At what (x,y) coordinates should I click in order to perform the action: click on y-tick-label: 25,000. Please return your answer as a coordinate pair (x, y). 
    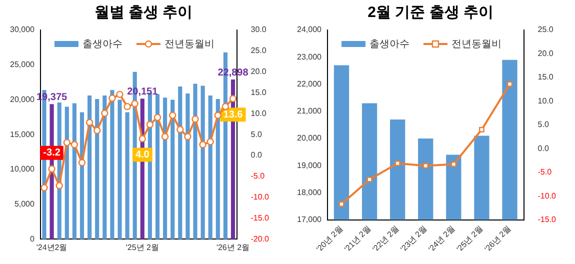
    Looking at the image, I should click on (23, 65).